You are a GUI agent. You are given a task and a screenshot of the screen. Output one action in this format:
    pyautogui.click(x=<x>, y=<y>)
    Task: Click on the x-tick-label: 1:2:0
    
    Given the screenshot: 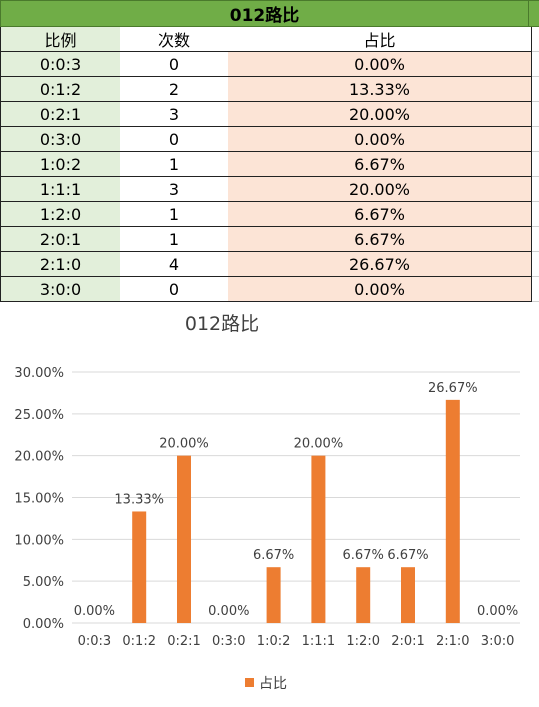 What is the action you would take?
    pyautogui.click(x=363, y=641)
    